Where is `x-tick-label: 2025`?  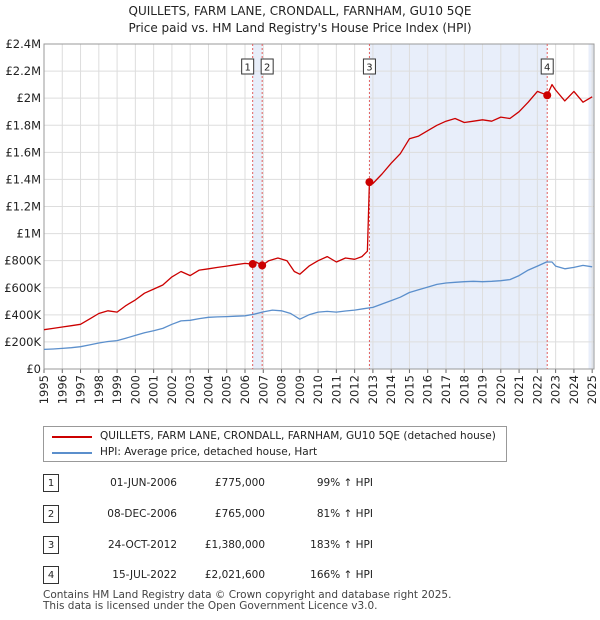 x-tick-label: 2025 is located at coordinates (592, 389).